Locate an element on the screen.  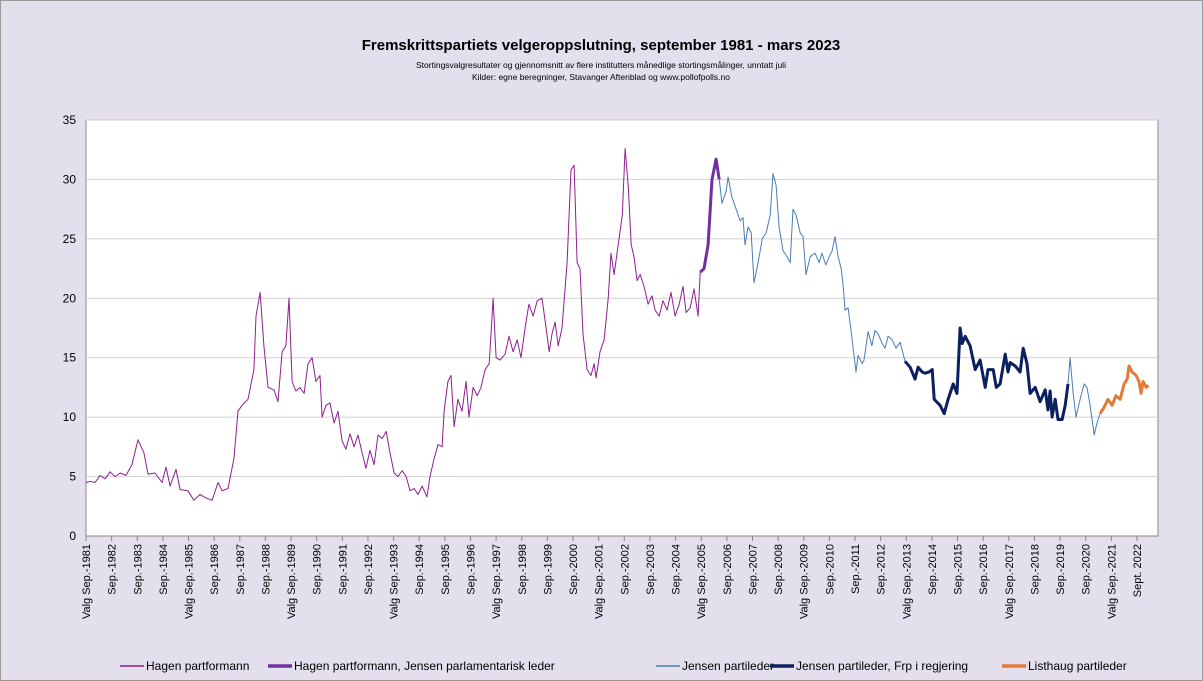
x-tick-label: Sep.-1987 is located at coordinates (241, 569).